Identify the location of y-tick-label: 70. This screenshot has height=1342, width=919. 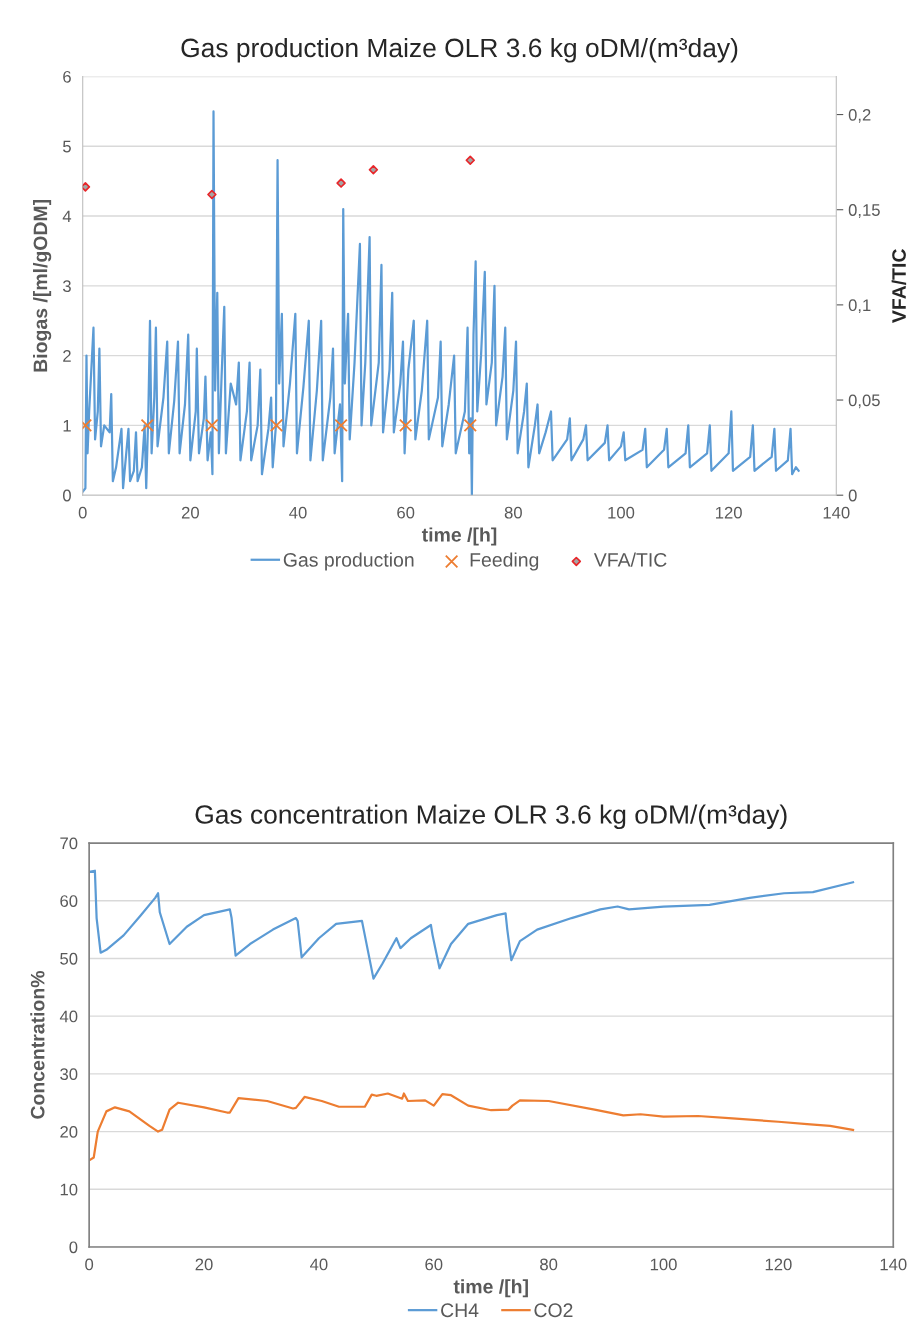
(69, 843).